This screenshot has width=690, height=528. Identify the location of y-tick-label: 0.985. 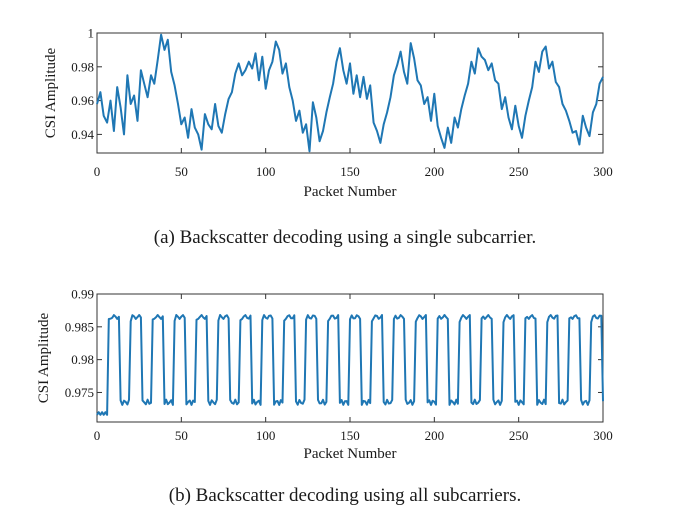
(79, 326).